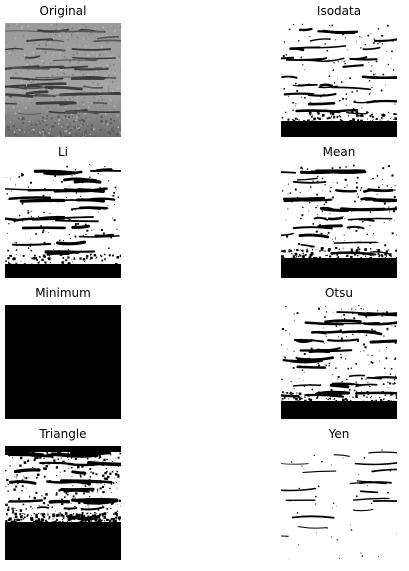 This screenshot has width=409, height=571. What do you see at coordinates (63, 503) in the screenshot?
I see `triangle-threshold-image` at bounding box center [63, 503].